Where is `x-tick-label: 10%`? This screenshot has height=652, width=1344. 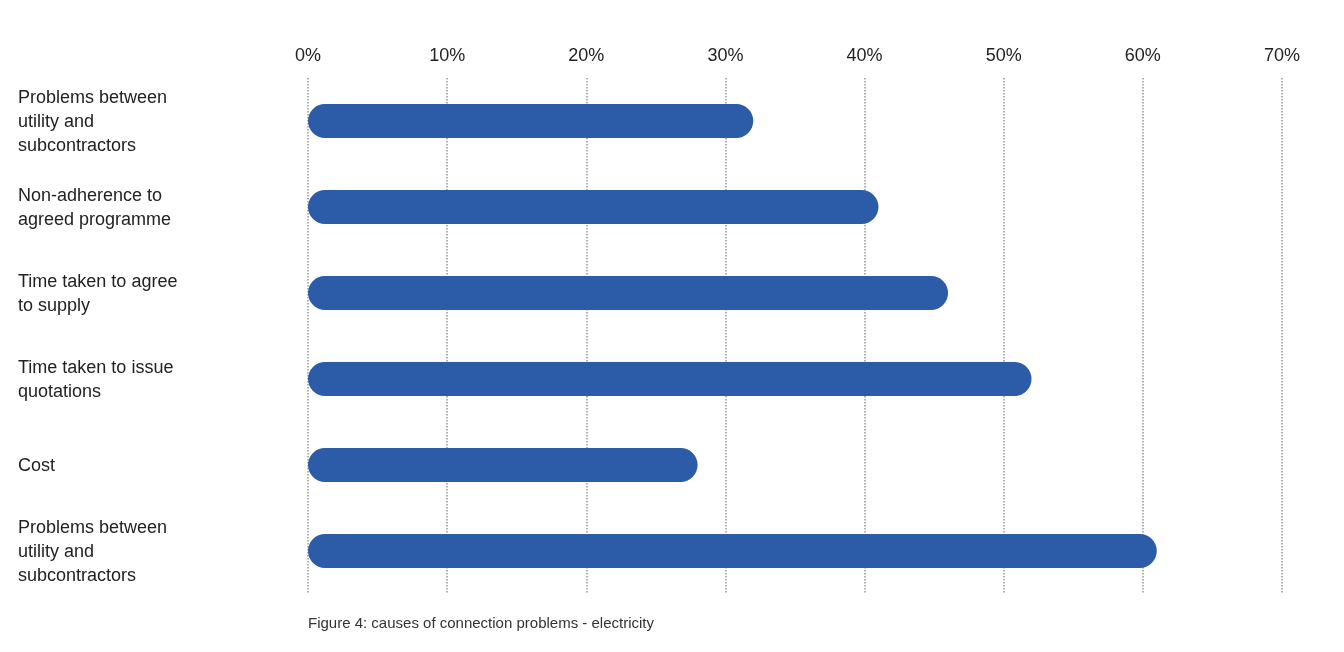 x-tick-label: 10% is located at coordinates (447, 55).